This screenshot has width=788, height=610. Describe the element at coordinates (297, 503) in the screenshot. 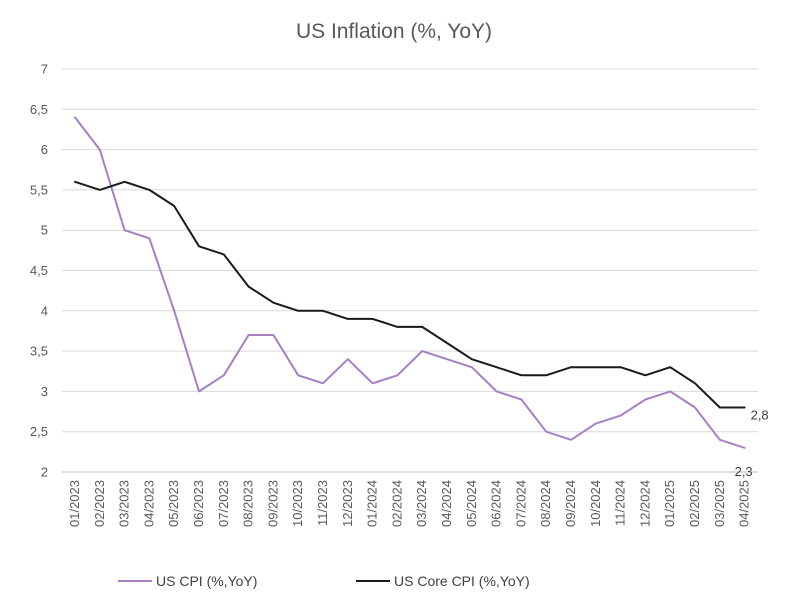

I see `x-tick-label: 10/2023` at that location.